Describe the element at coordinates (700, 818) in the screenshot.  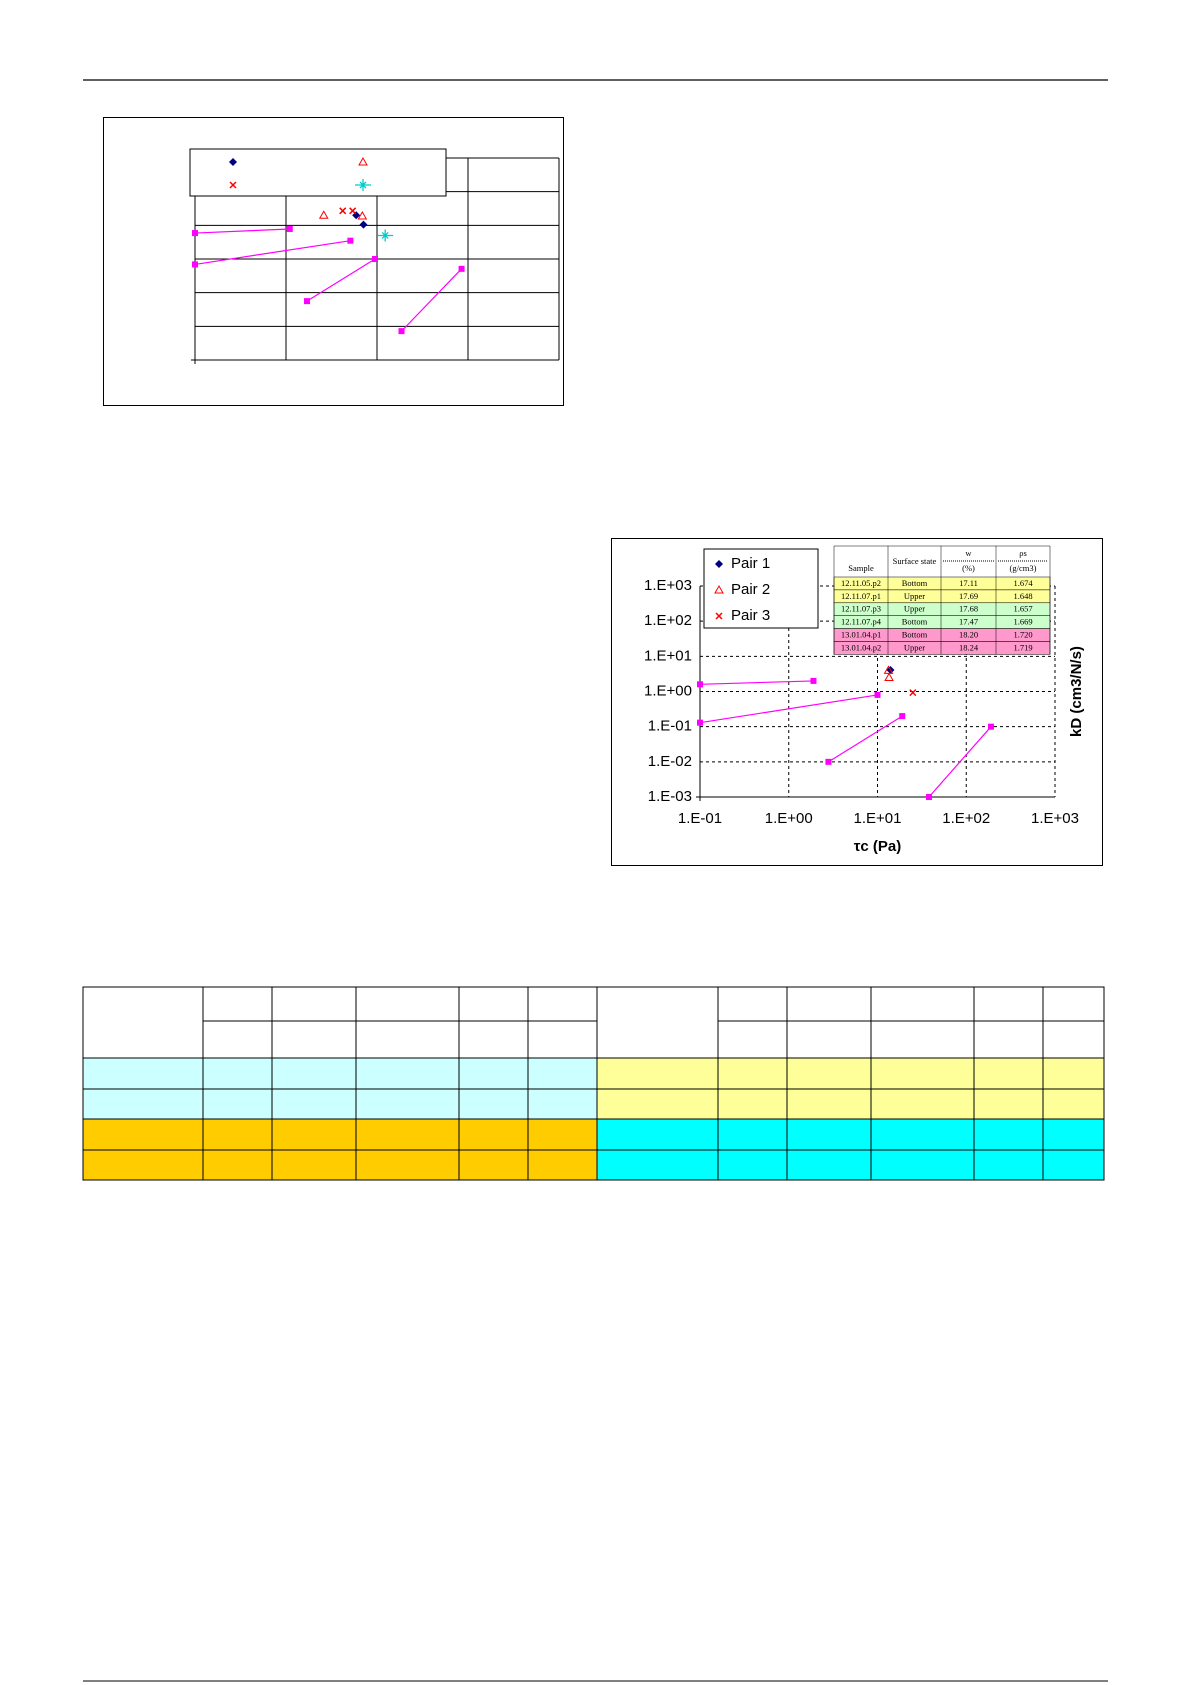
I see `x-tick-label: 1.E-01` at that location.